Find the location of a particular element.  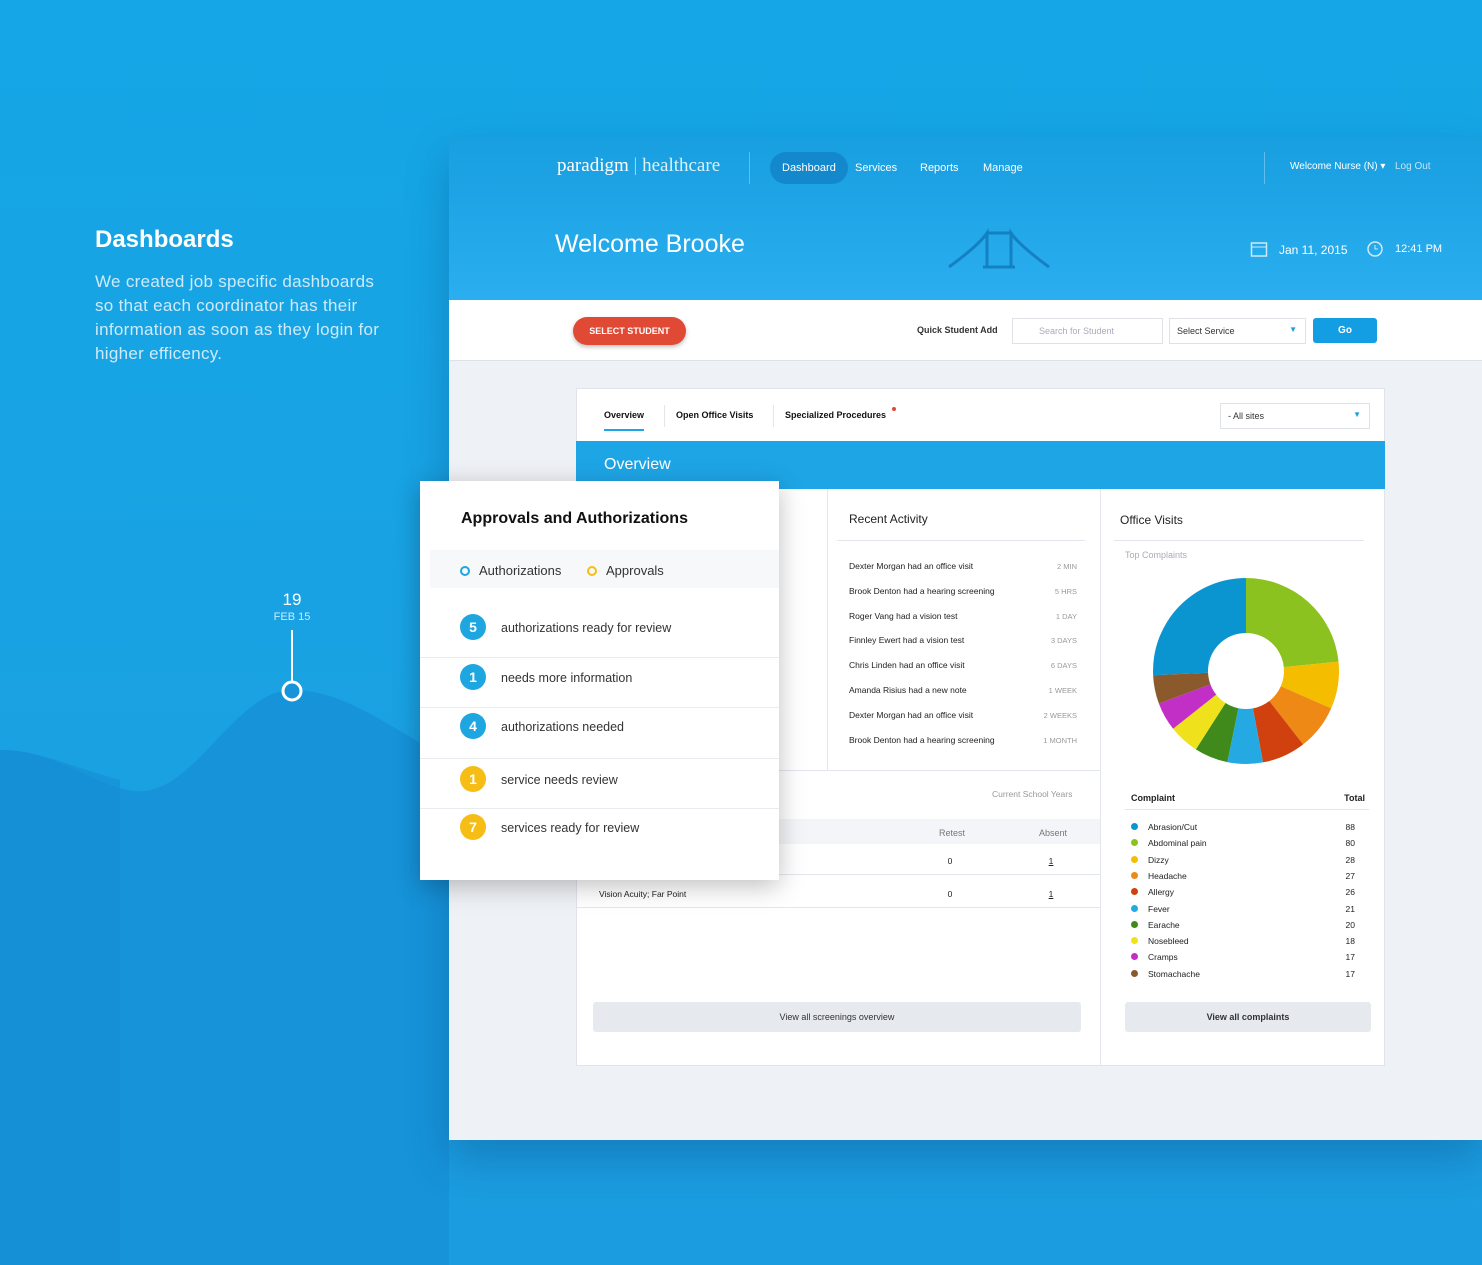

service-select: Select Service ▼ is located at coordinates (1237, 331).